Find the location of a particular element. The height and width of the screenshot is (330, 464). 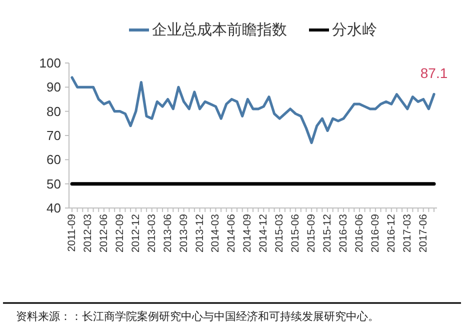

y-tick-label: 70 is located at coordinates (53, 135).